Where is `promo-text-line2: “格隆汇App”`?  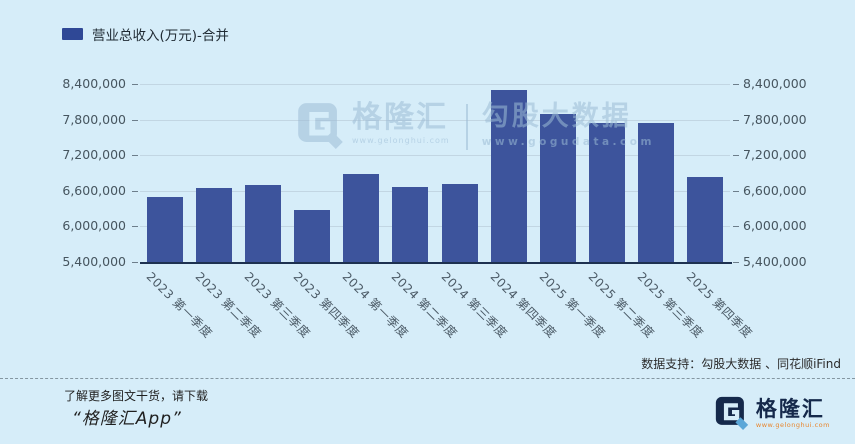 promo-text-line2: “格隆汇App” is located at coordinates (127, 419).